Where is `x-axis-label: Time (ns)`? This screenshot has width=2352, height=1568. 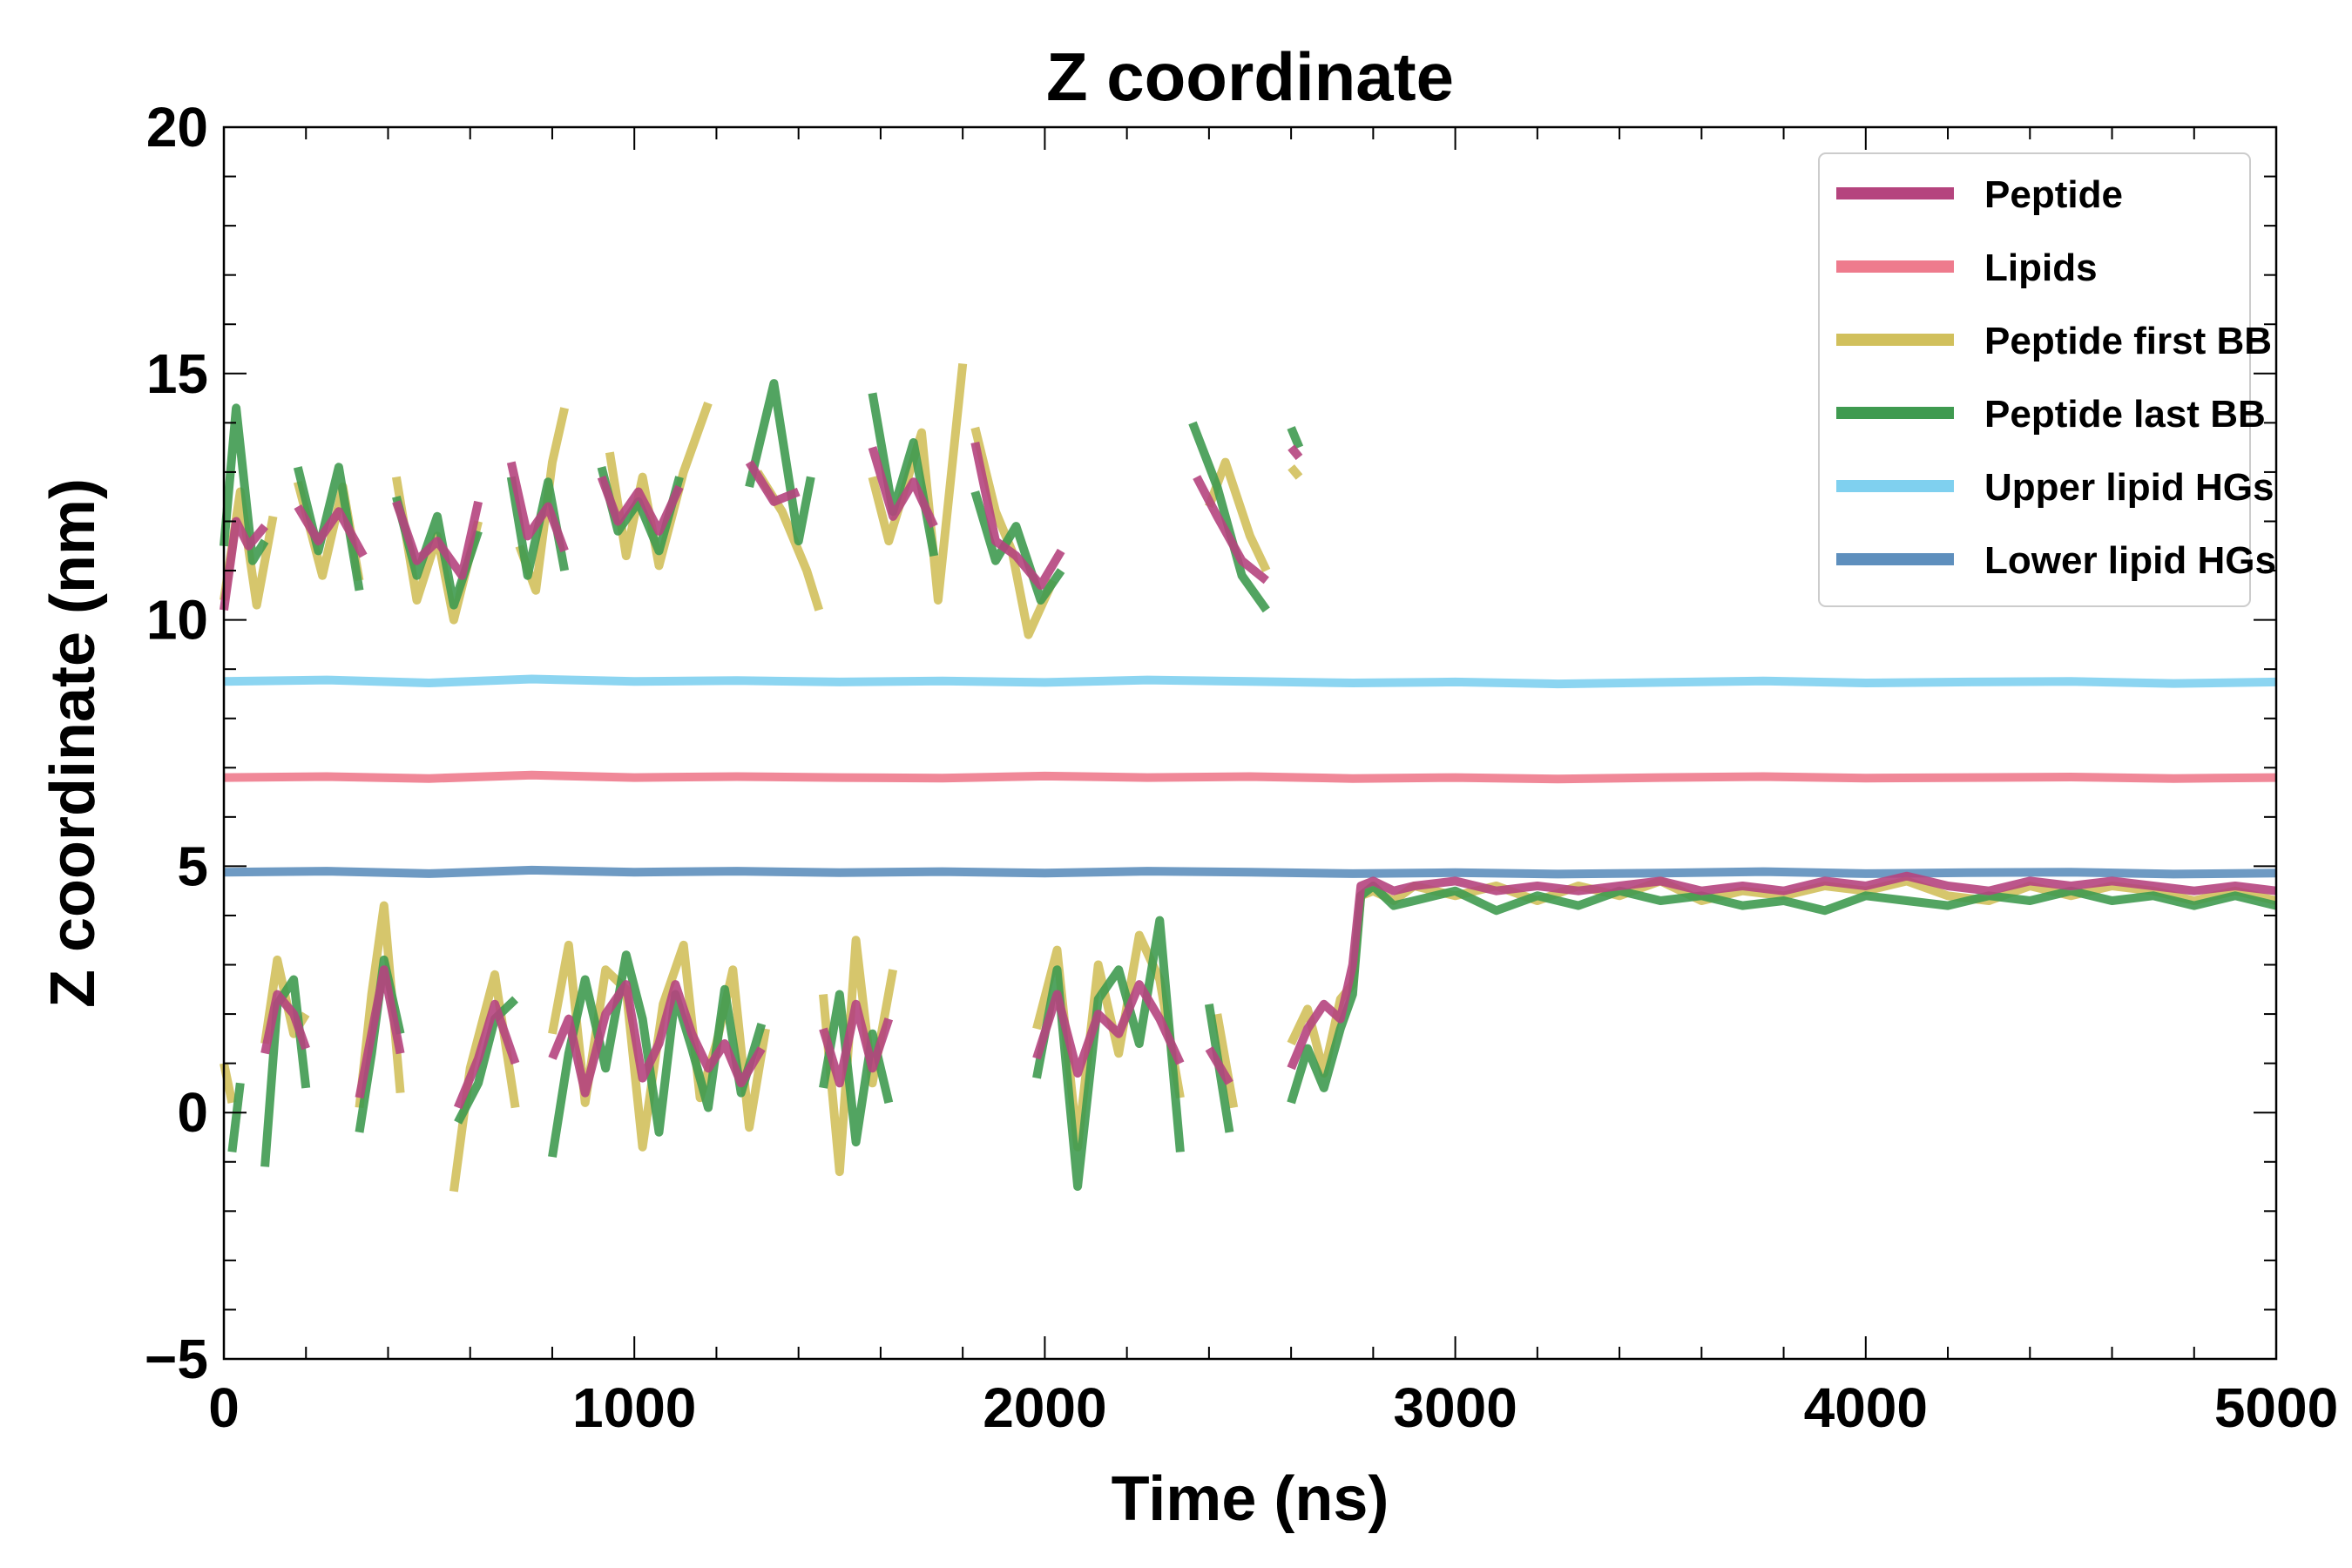 x-axis-label: Time (ns) is located at coordinates (1250, 1499).